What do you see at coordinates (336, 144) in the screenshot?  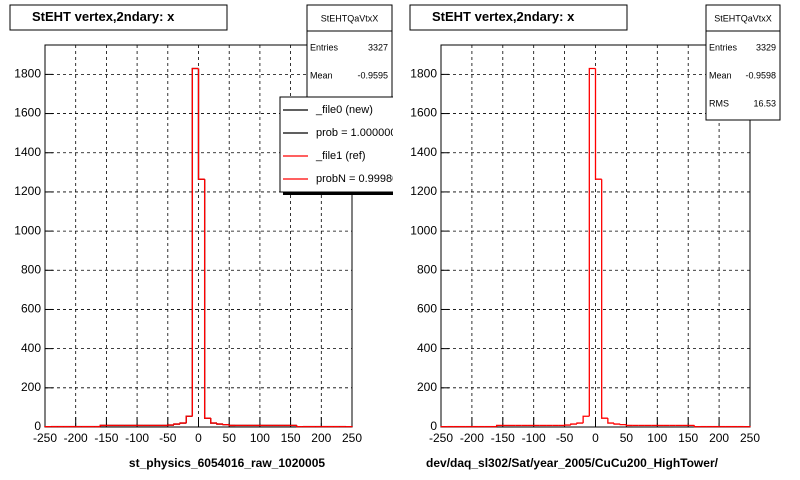 I see `legend-box` at bounding box center [336, 144].